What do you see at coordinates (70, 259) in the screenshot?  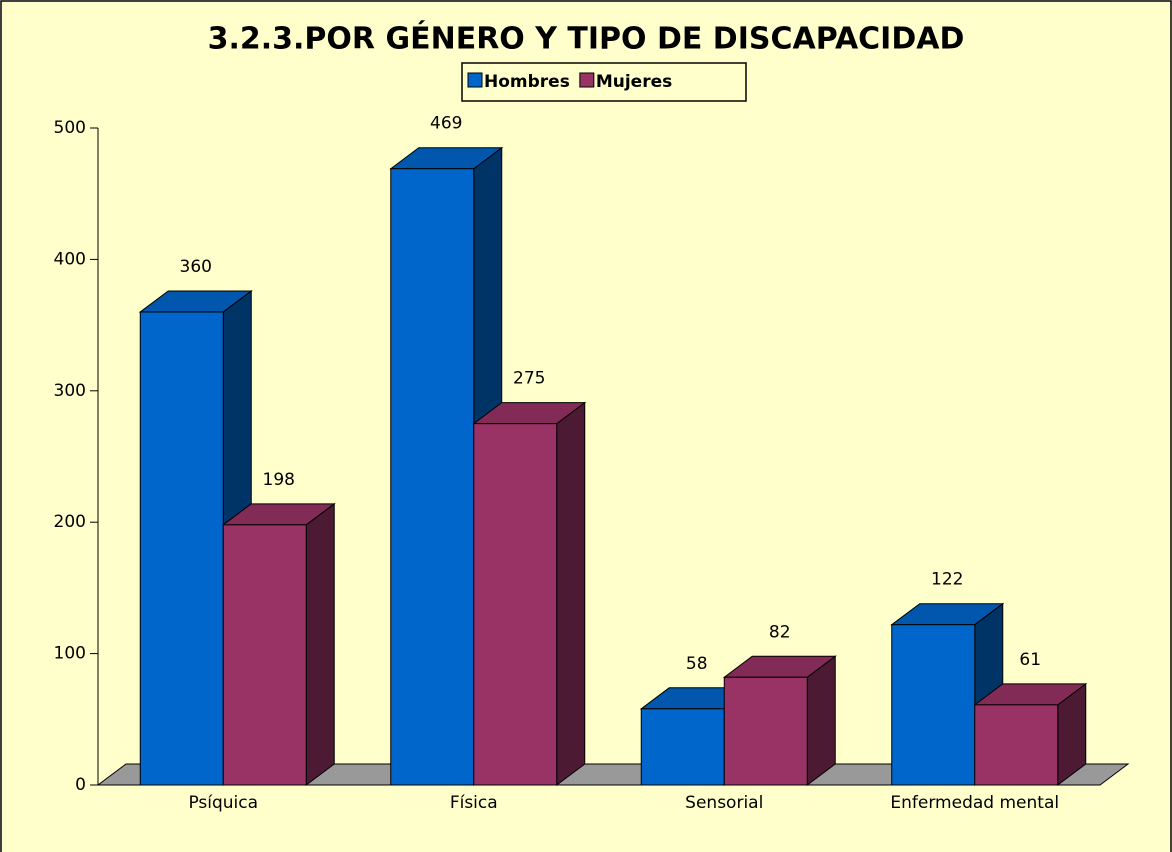 I see `y-tick-label: 400` at bounding box center [70, 259].